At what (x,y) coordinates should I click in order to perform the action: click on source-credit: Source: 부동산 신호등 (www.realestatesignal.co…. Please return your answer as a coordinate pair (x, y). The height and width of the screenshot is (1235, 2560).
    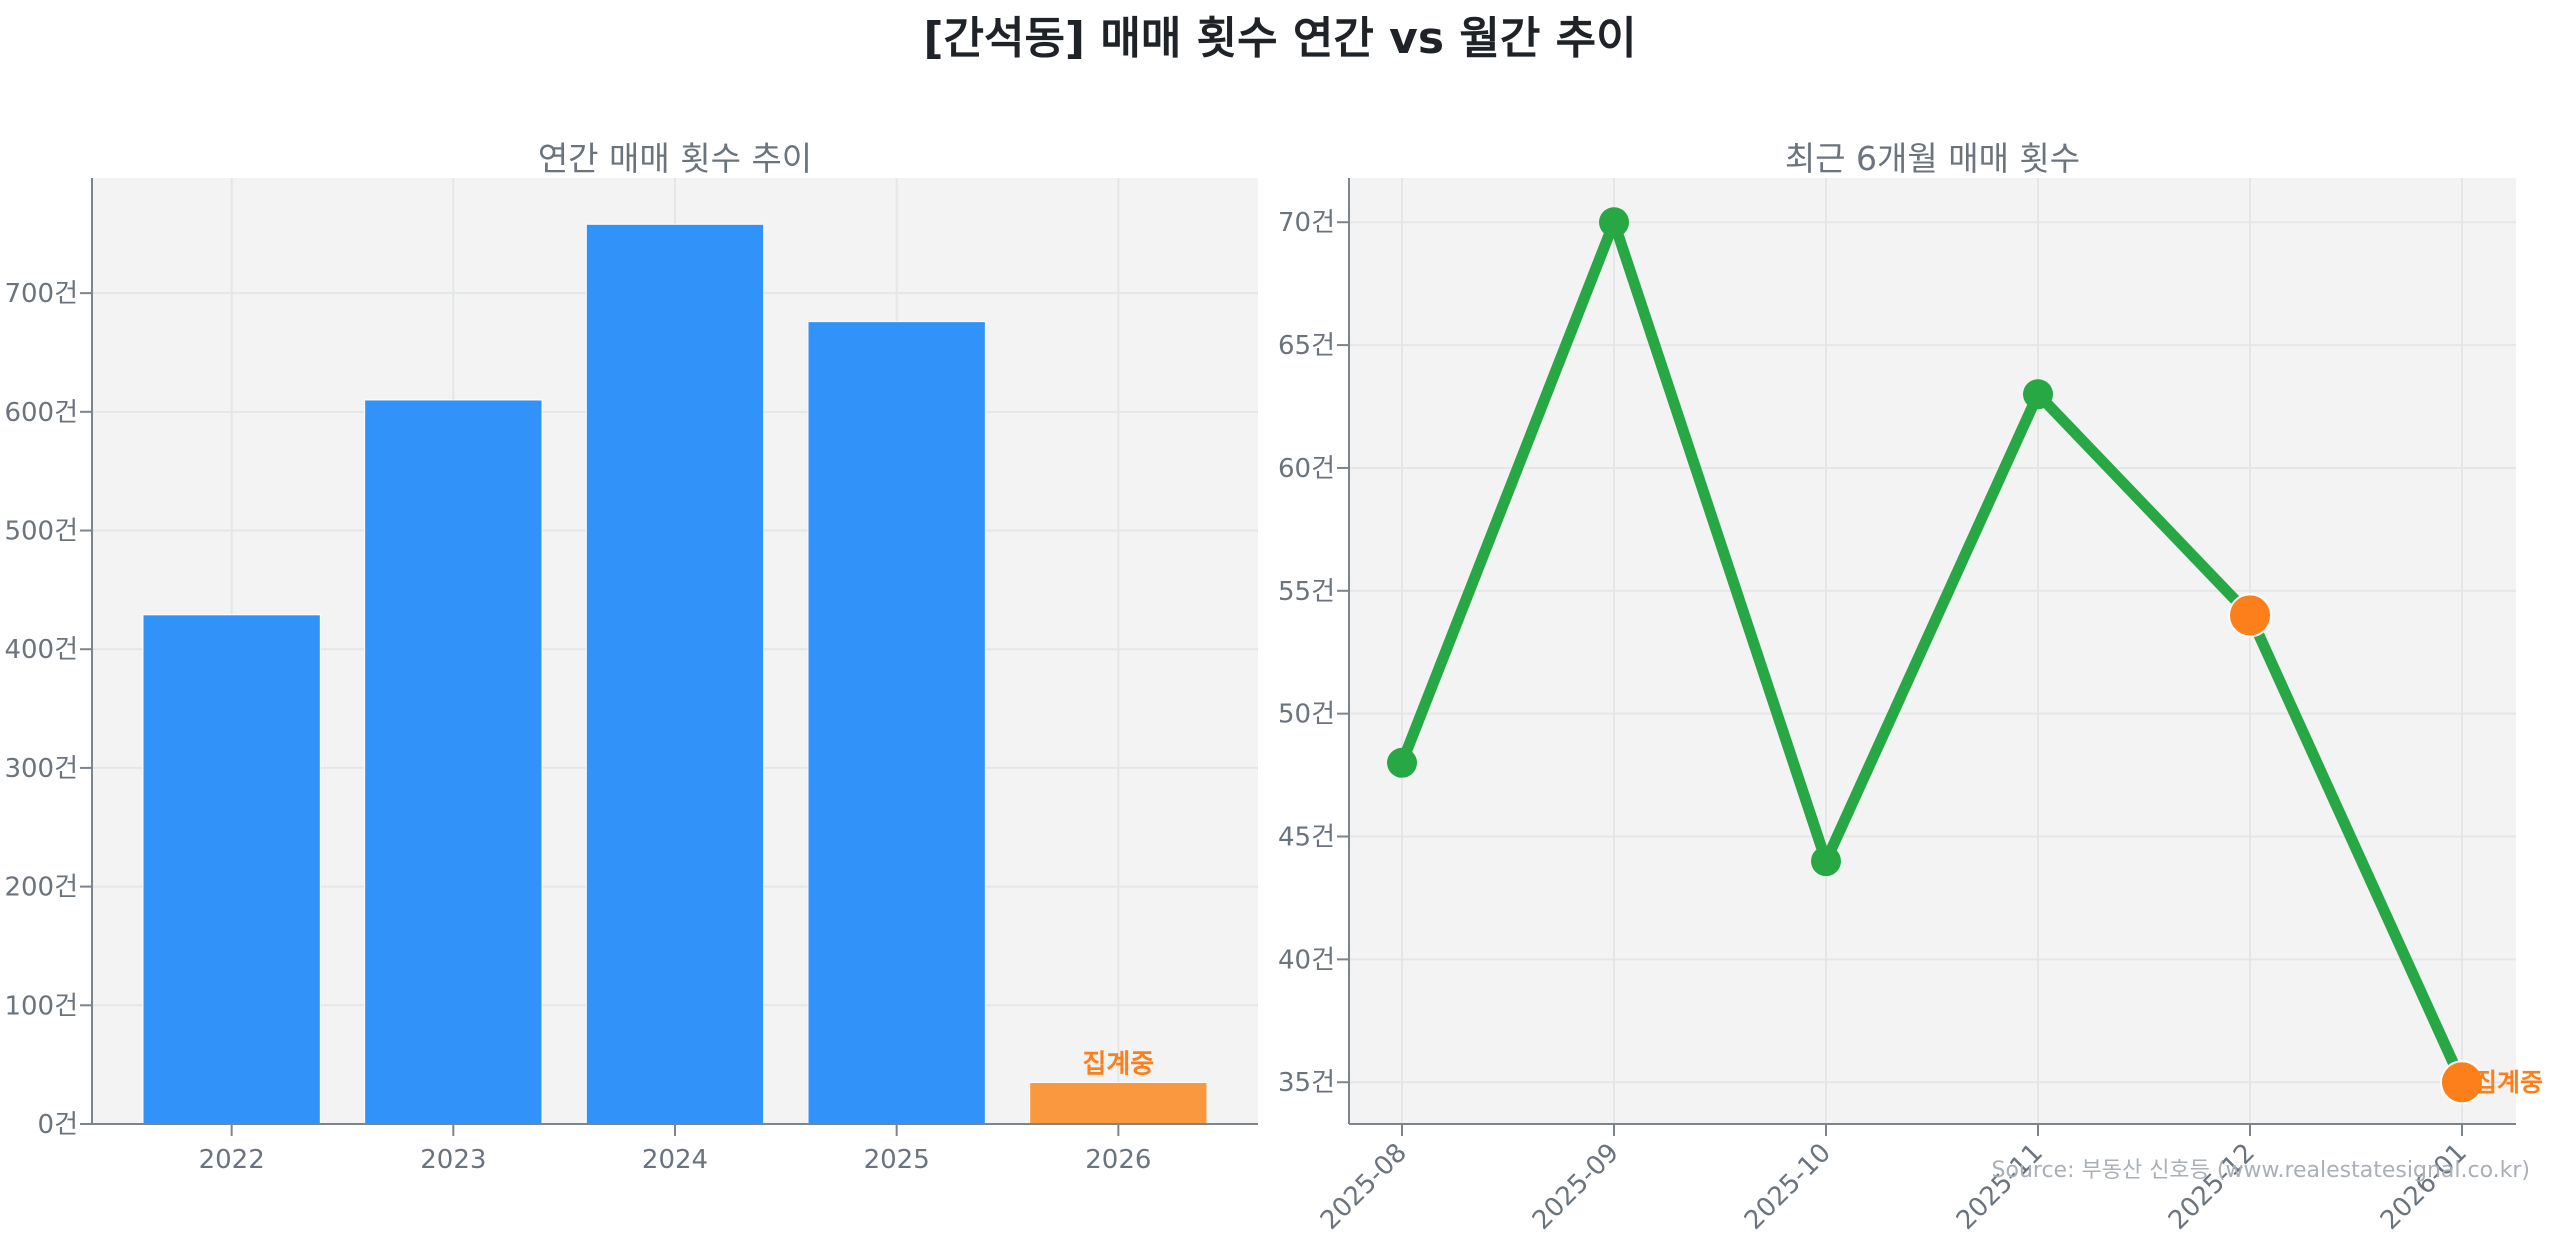
    Looking at the image, I should click on (2260, 1170).